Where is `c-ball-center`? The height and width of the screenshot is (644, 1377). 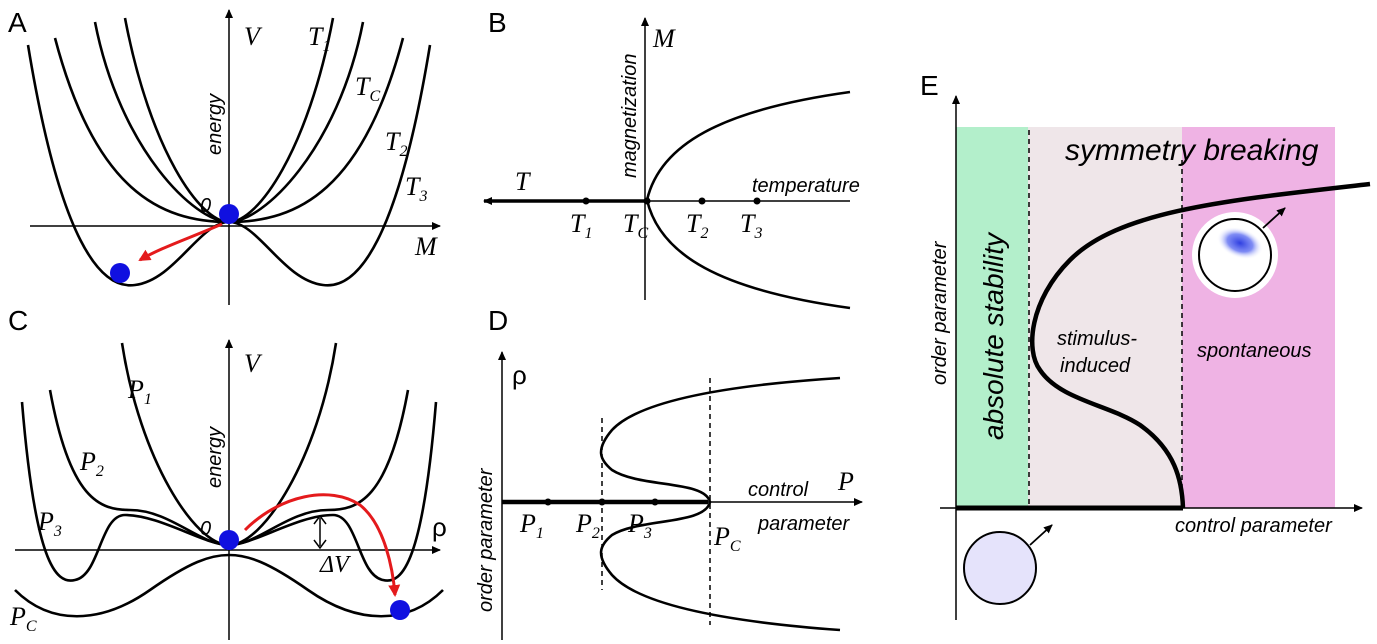
c-ball-center is located at coordinates (229, 540).